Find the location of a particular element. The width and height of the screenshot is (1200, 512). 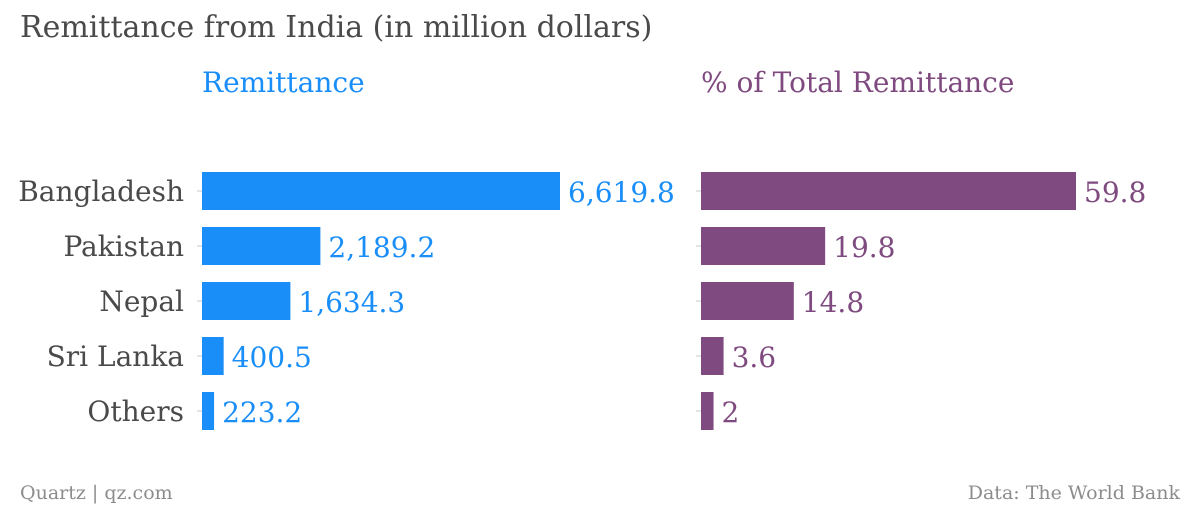

panel-title: % of Total Remittance is located at coordinates (857, 82).